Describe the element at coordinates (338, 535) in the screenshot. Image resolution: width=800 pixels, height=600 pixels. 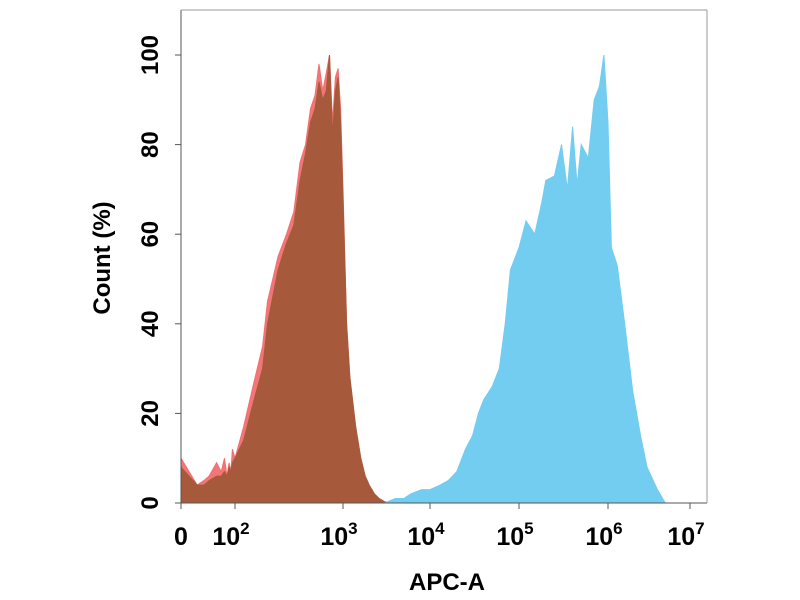
I see `x-tick-label: 10³` at that location.